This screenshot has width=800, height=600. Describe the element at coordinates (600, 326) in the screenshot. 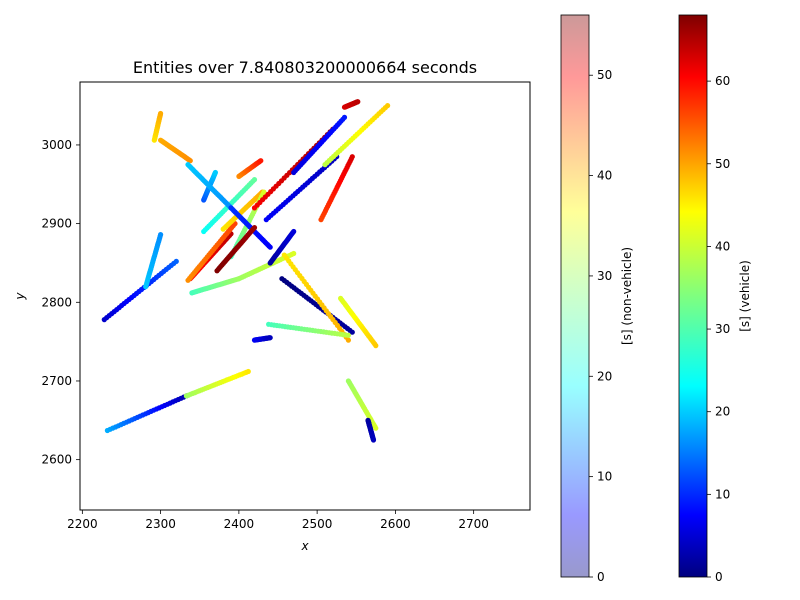

I see `colorbar-non-vehicle-ticks: 0 10 20 30 40 50` at that location.